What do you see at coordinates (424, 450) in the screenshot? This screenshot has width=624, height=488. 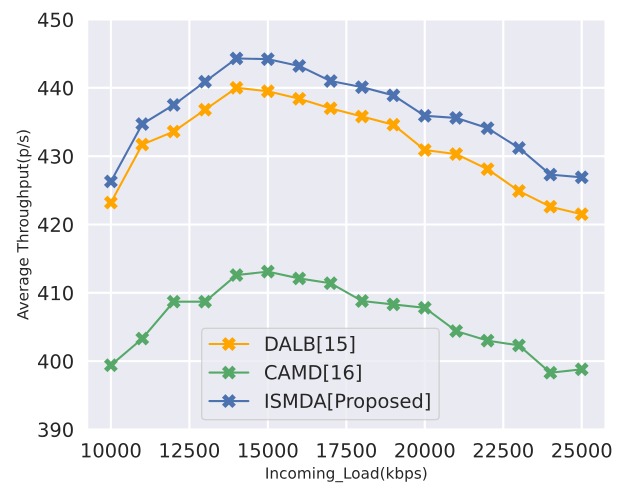 I see `x-tick-label: 20000` at bounding box center [424, 450].